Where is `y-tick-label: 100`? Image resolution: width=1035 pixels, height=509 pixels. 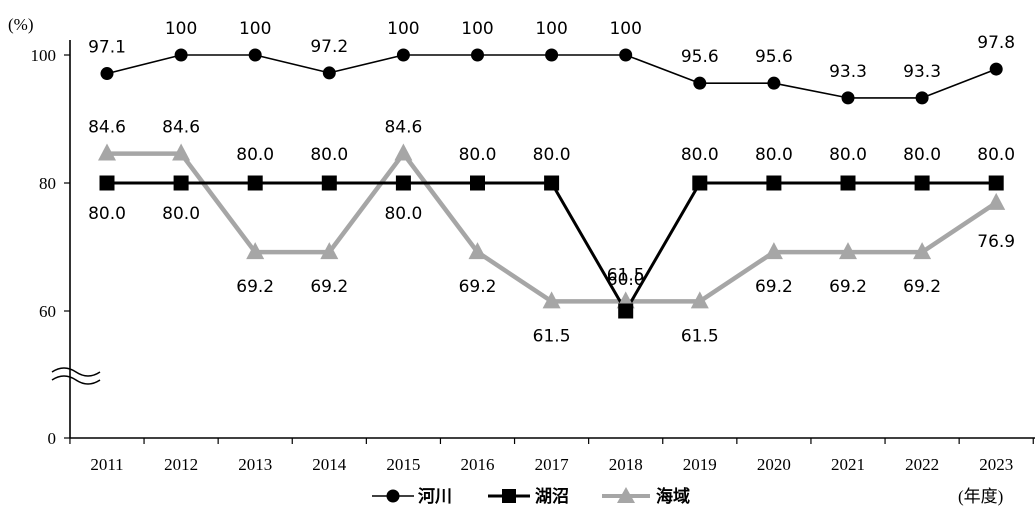
y-tick-label: 100 is located at coordinates (44, 55).